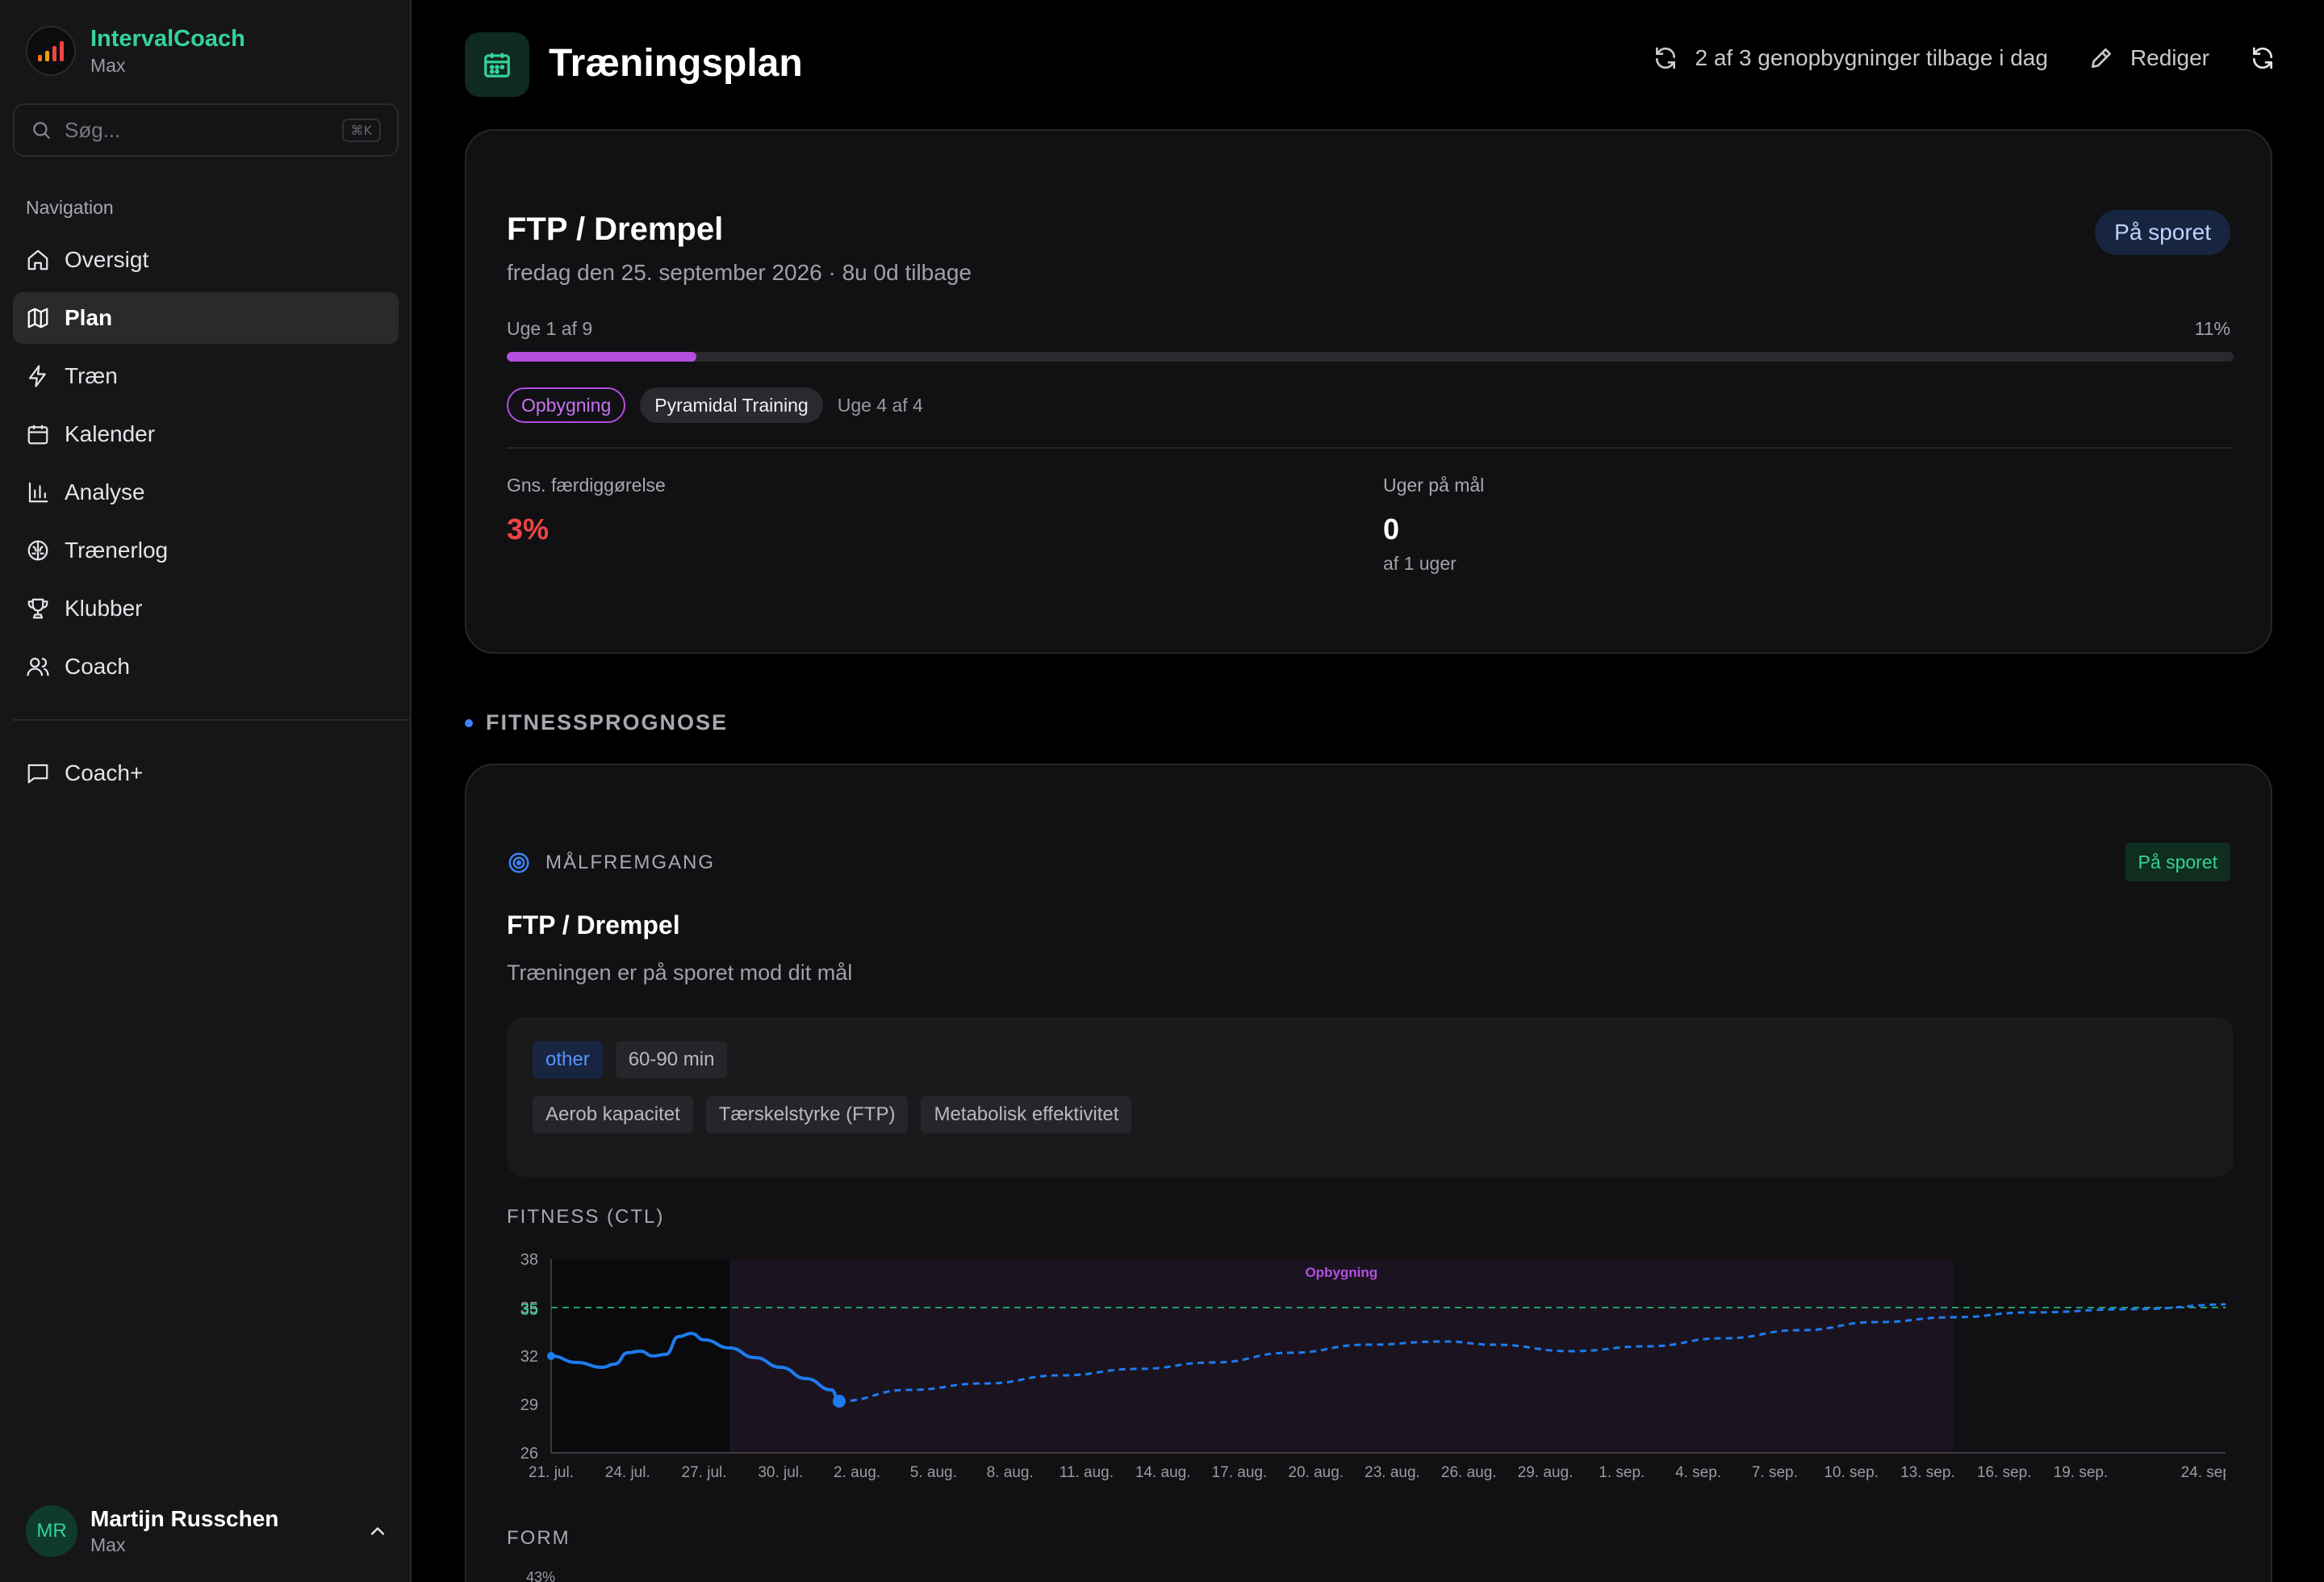  Describe the element at coordinates (37, 550) in the screenshot. I see `brain-icon` at that location.